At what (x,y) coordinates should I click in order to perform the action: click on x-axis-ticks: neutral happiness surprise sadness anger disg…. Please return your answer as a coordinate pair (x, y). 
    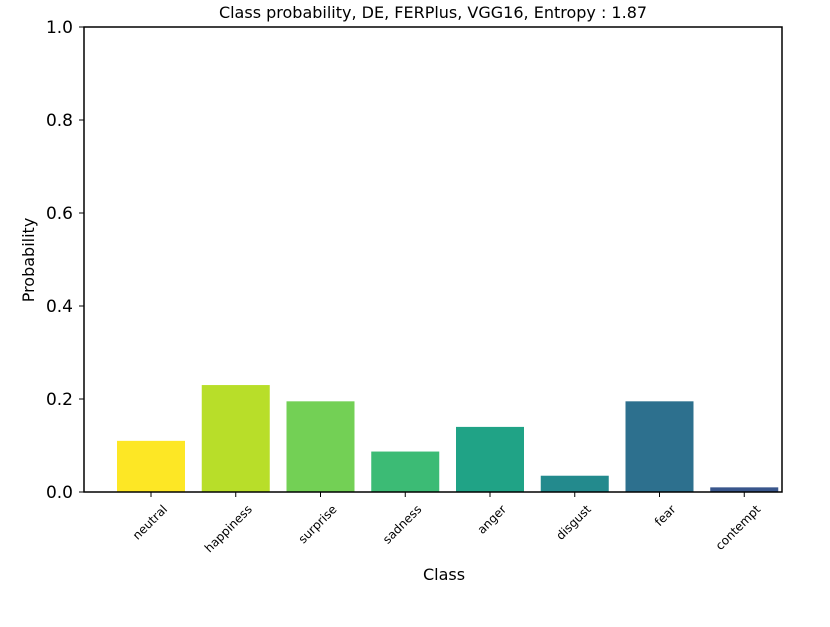
    Looking at the image, I should click on (447, 523).